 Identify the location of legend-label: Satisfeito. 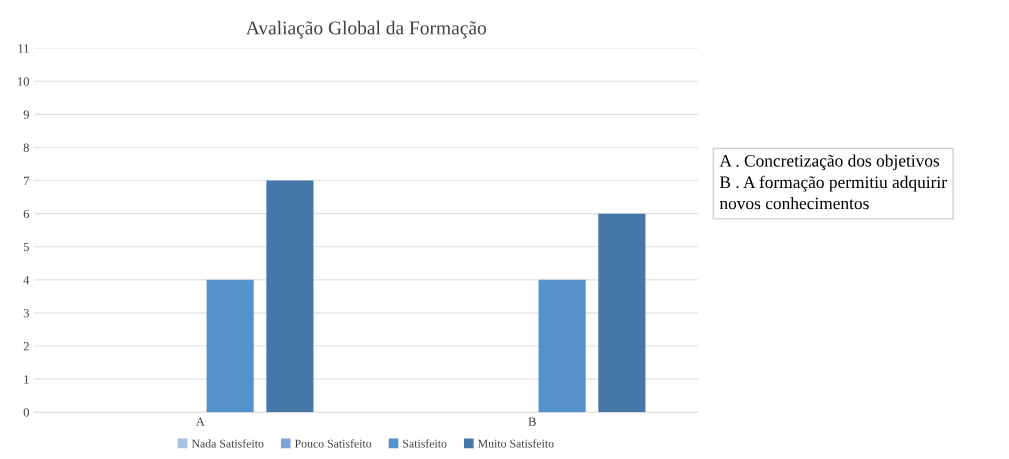
(425, 443).